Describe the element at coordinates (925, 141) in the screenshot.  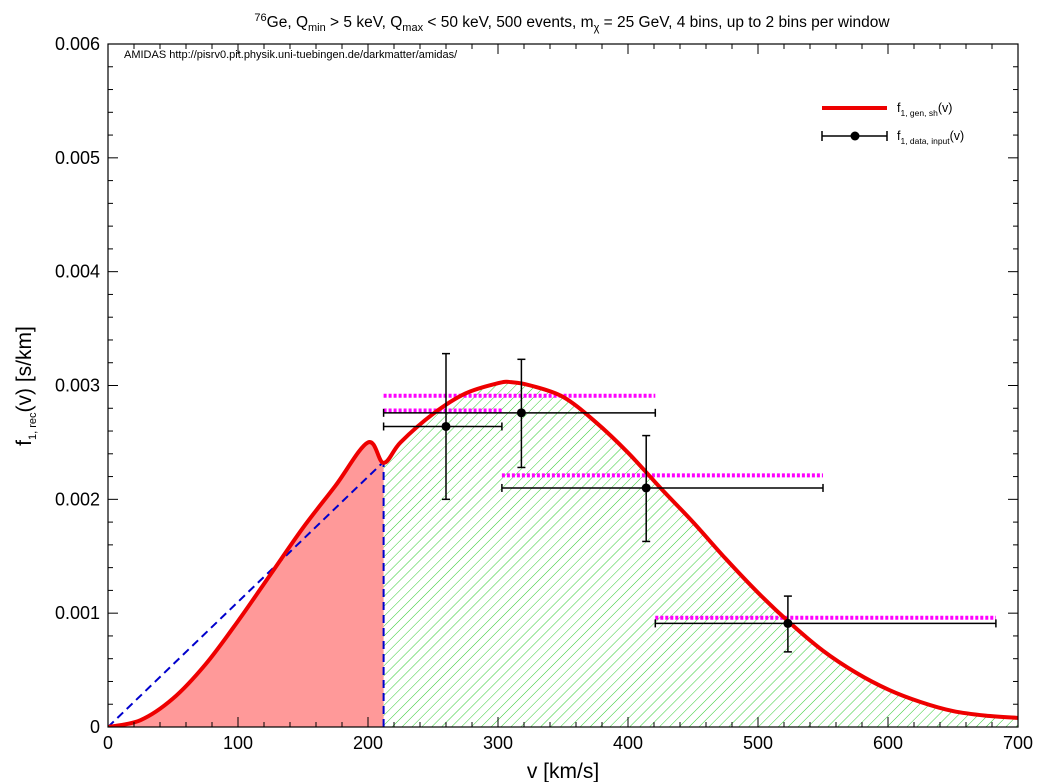
I see `legend-label-data-sub: 1, data, input` at that location.